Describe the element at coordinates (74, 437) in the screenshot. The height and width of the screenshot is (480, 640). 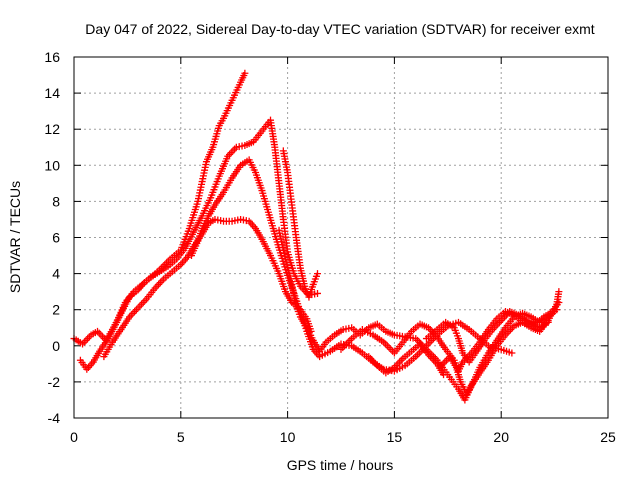
I see `x-tick-label: 0` at that location.